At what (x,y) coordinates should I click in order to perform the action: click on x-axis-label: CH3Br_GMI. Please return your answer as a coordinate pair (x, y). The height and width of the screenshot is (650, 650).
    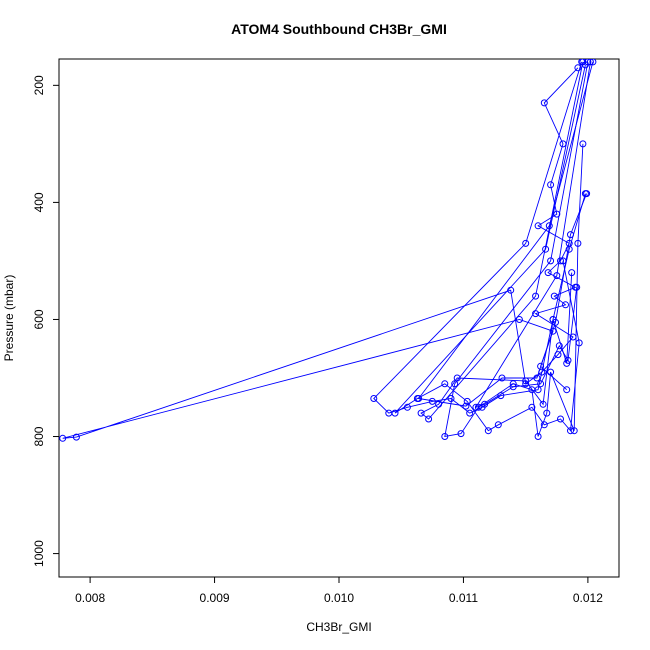
    Looking at the image, I should click on (338, 627).